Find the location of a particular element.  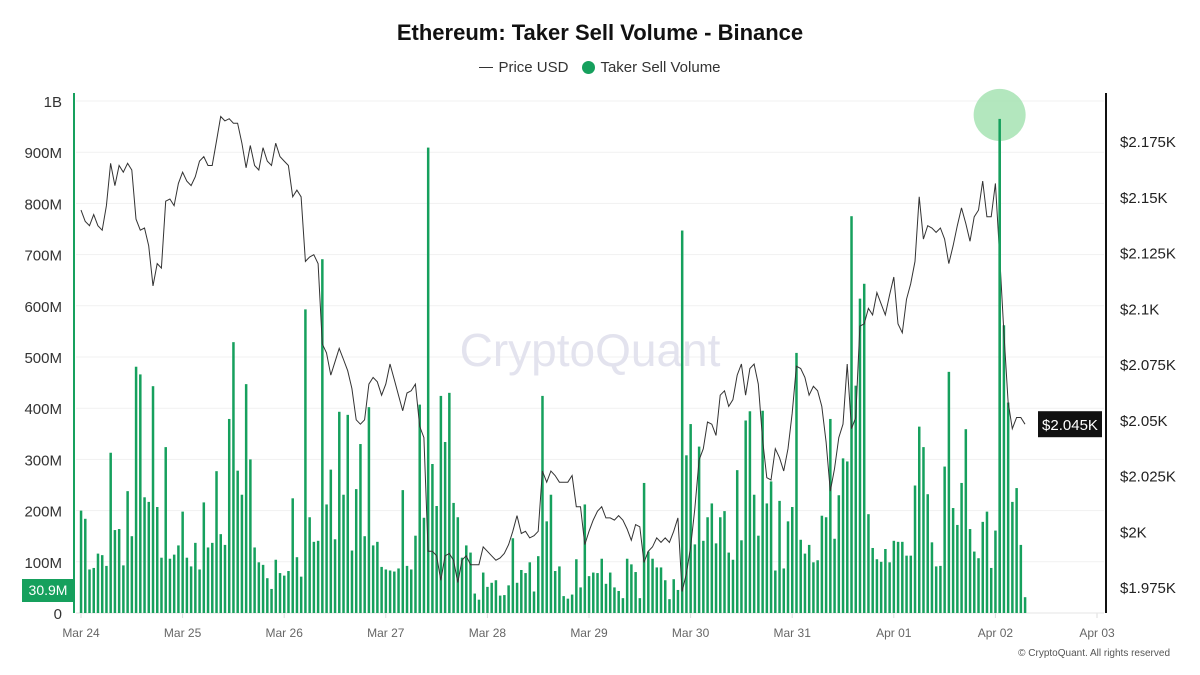

volume-last-value-box is located at coordinates (48, 590).